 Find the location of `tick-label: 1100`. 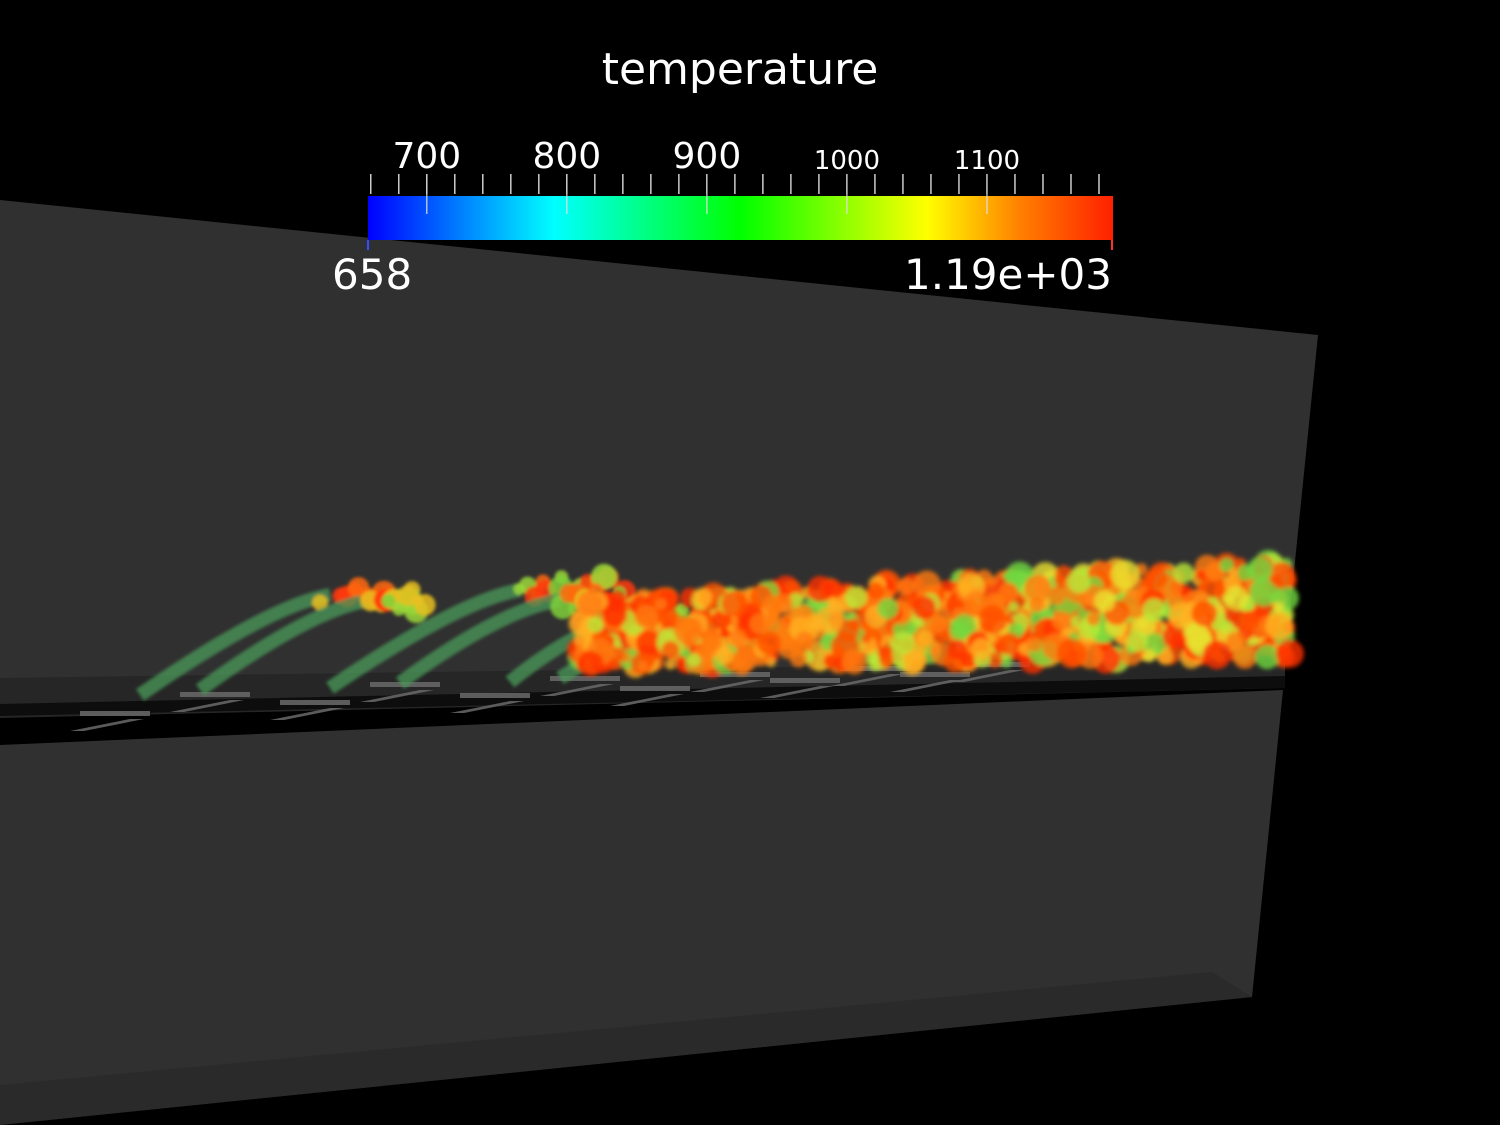

tick-label: 1100 is located at coordinates (987, 161).